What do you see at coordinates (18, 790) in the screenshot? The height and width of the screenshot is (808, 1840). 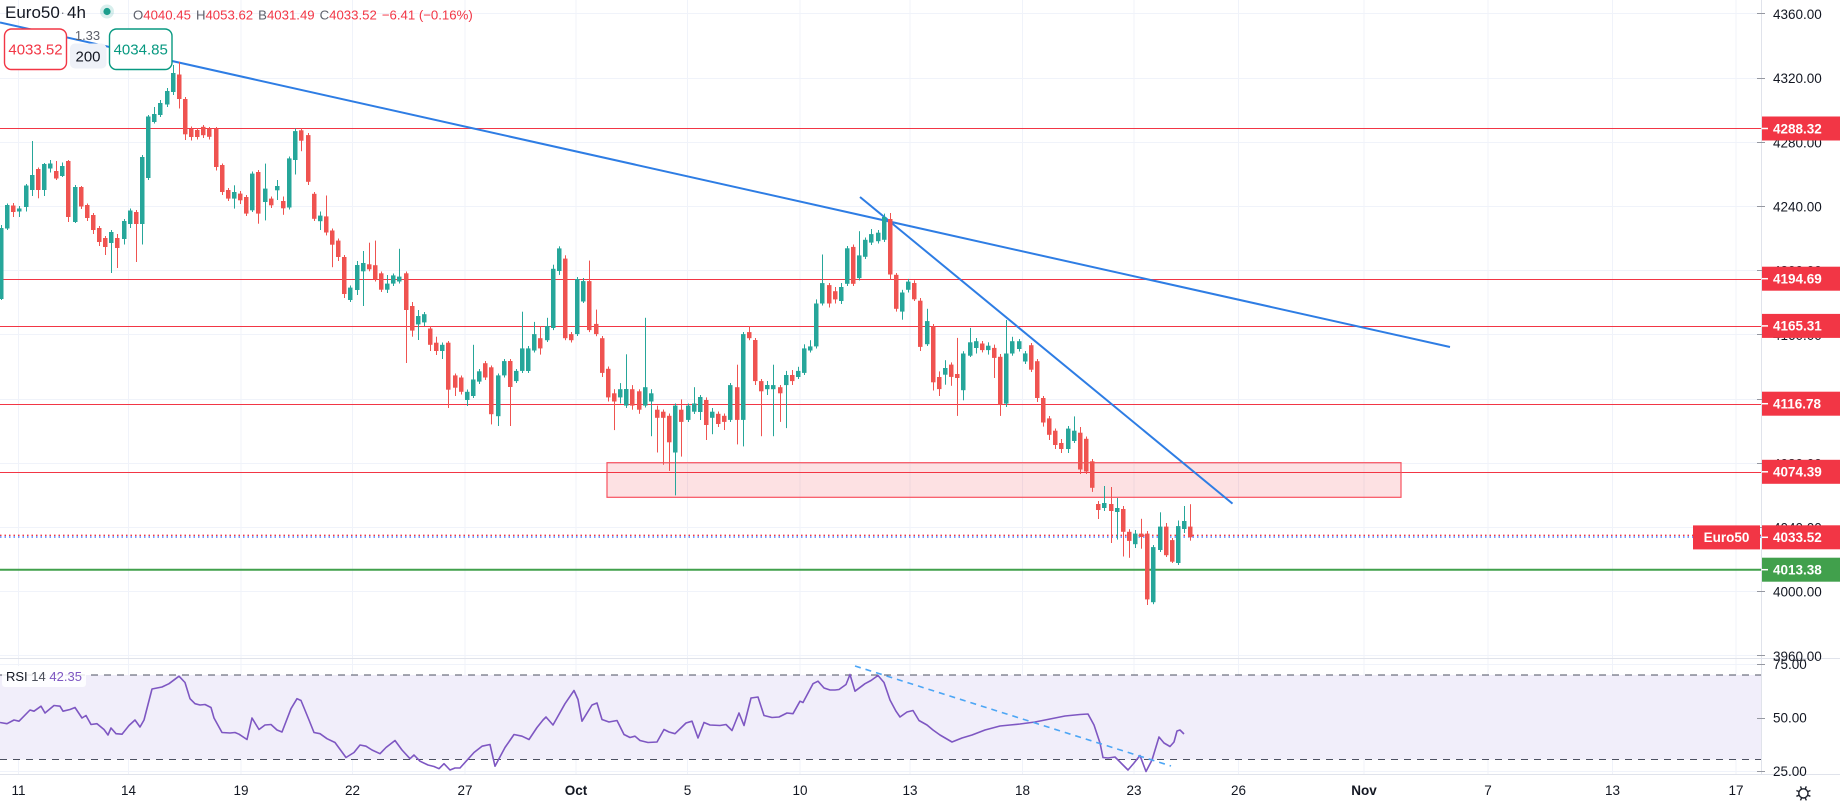 I see `svg-text: 11` at bounding box center [18, 790].